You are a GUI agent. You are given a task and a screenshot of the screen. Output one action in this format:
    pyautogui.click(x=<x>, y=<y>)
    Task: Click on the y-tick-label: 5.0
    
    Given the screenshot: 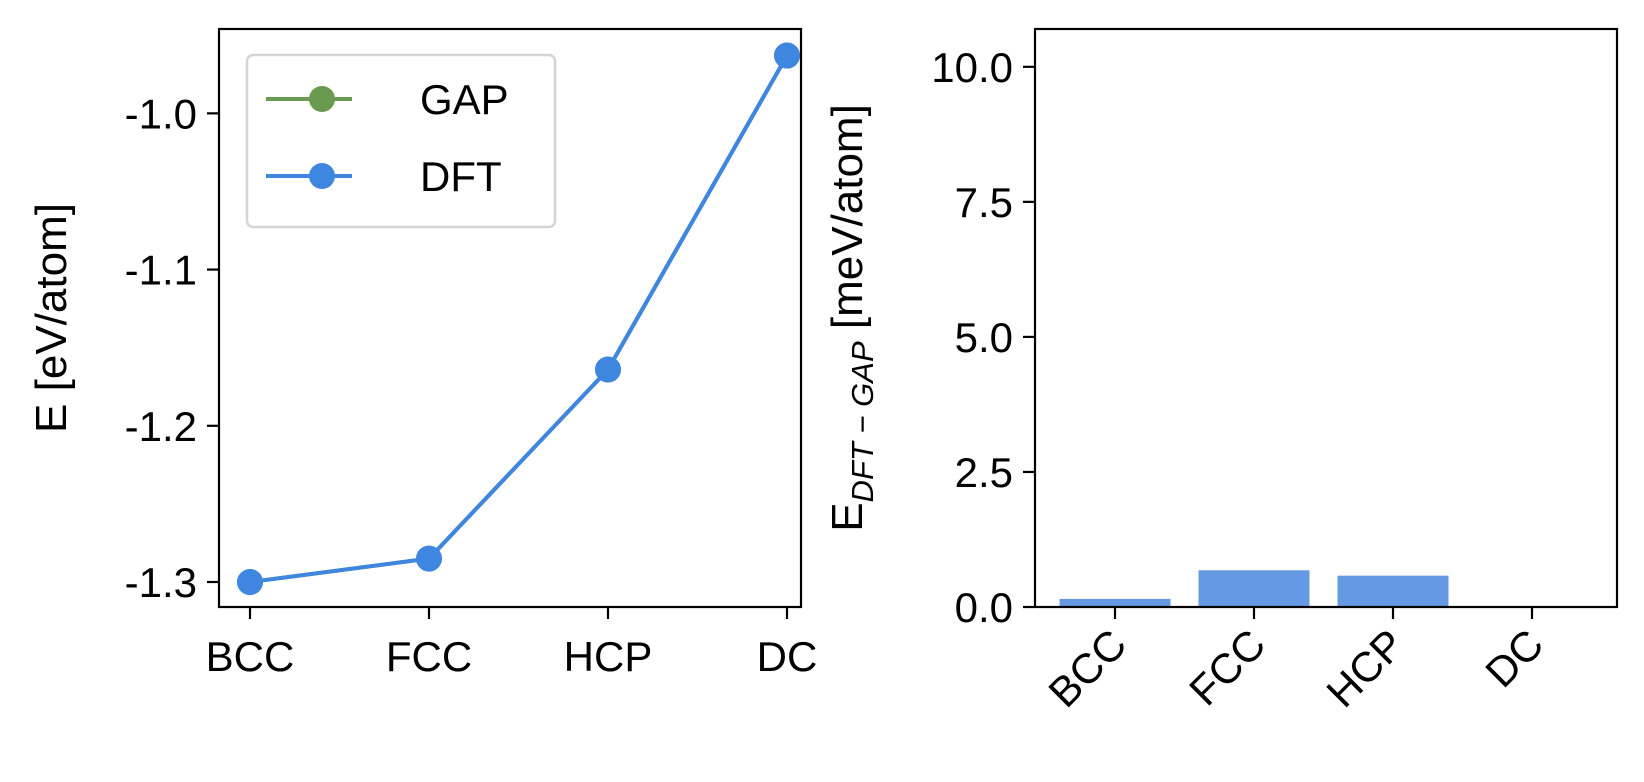 What is the action you would take?
    pyautogui.click(x=984, y=337)
    